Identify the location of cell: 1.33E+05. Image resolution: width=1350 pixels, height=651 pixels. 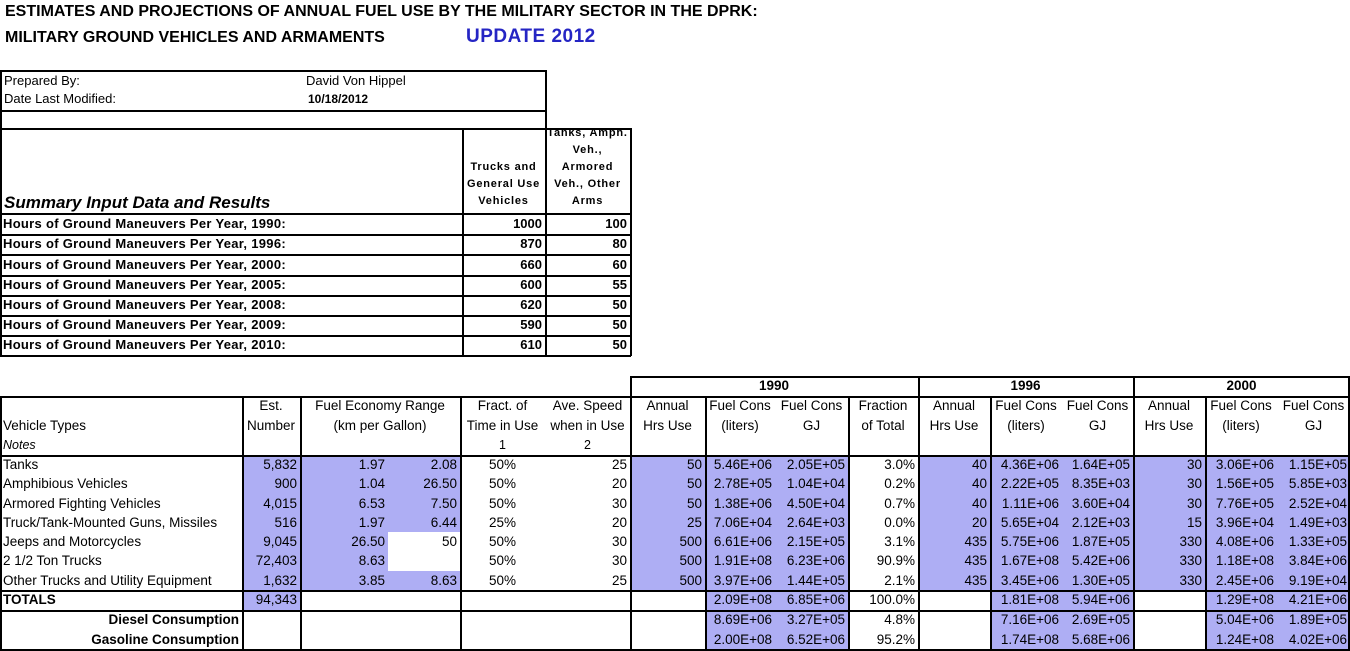
(1313, 542).